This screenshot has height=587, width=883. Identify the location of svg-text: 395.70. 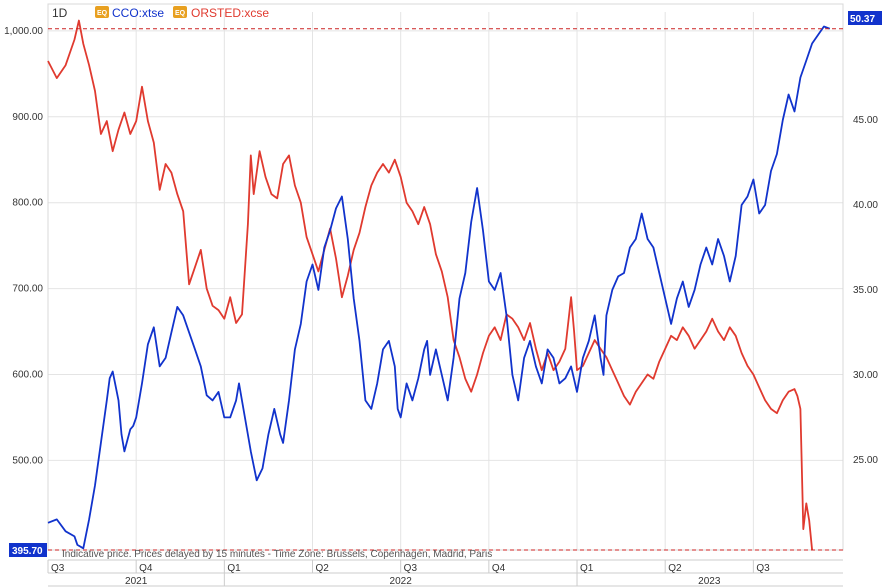
(27, 551).